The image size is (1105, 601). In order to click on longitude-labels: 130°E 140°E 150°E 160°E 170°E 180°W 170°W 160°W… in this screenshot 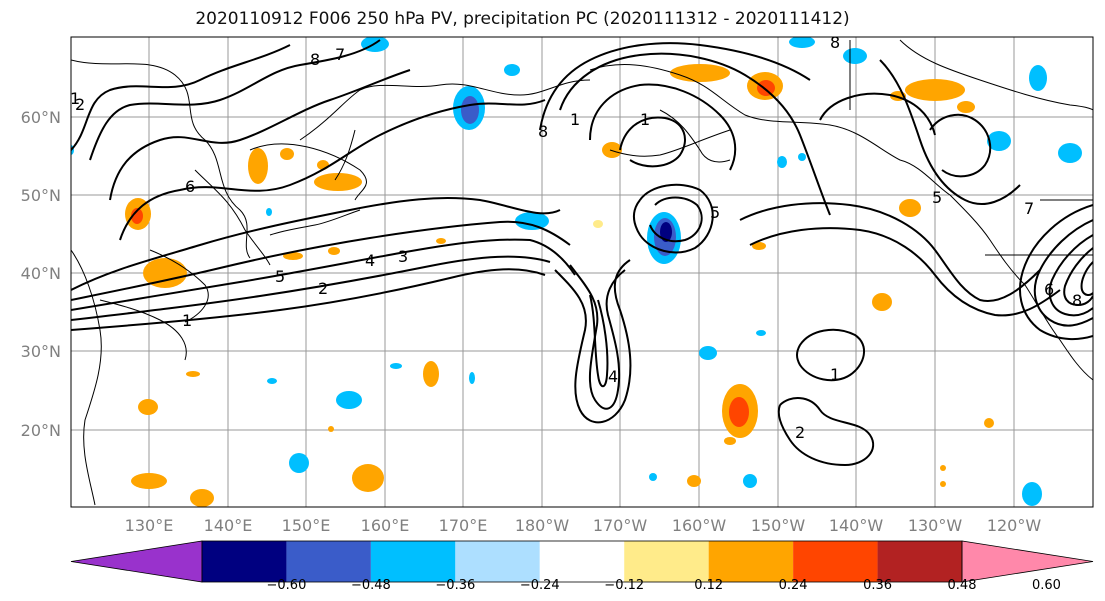, I will do `click(583, 525)`.